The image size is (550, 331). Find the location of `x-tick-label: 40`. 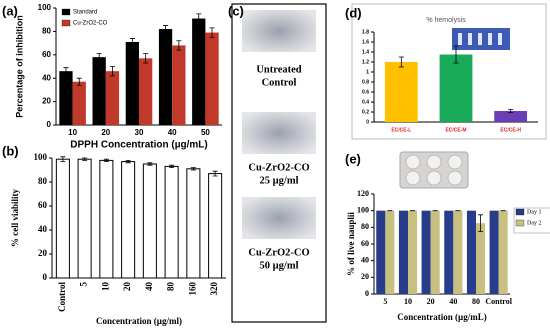

x-tick-label: 40 is located at coordinates (149, 287).